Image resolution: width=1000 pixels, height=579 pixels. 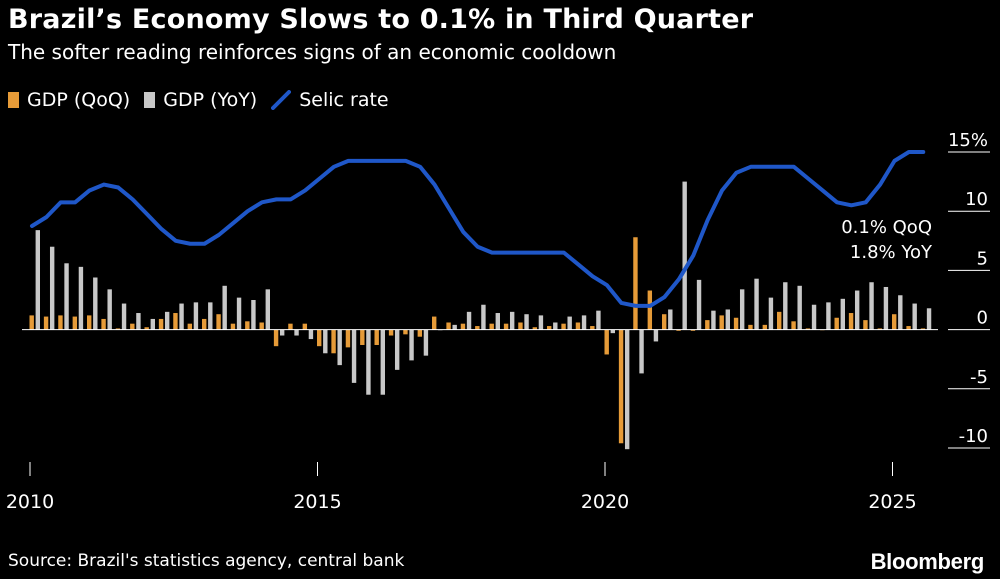 What do you see at coordinates (210, 100) in the screenshot?
I see `legend-label-gdp-yoy: GDP (YoY)` at bounding box center [210, 100].